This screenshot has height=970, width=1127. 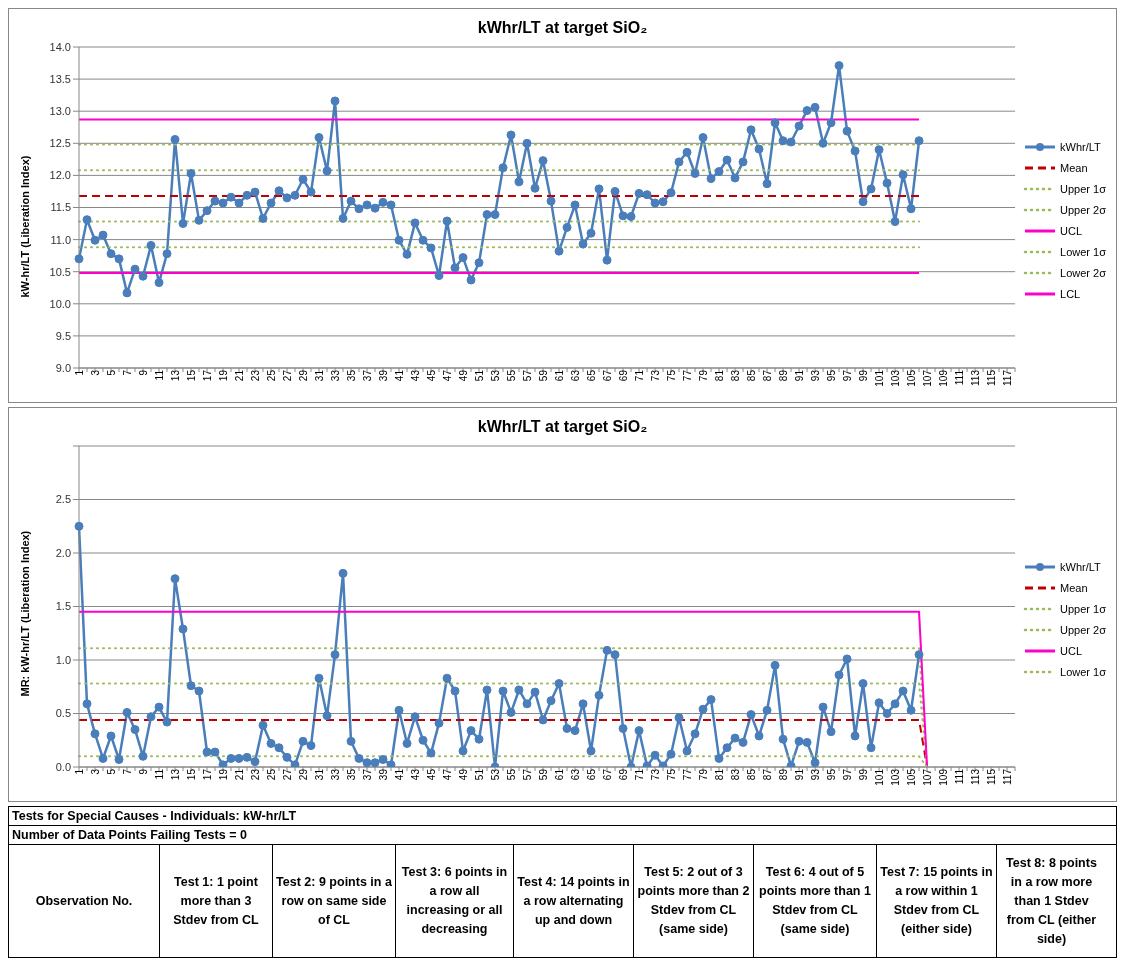 I want to click on x-tick-label: 107, so click(x=928, y=777).